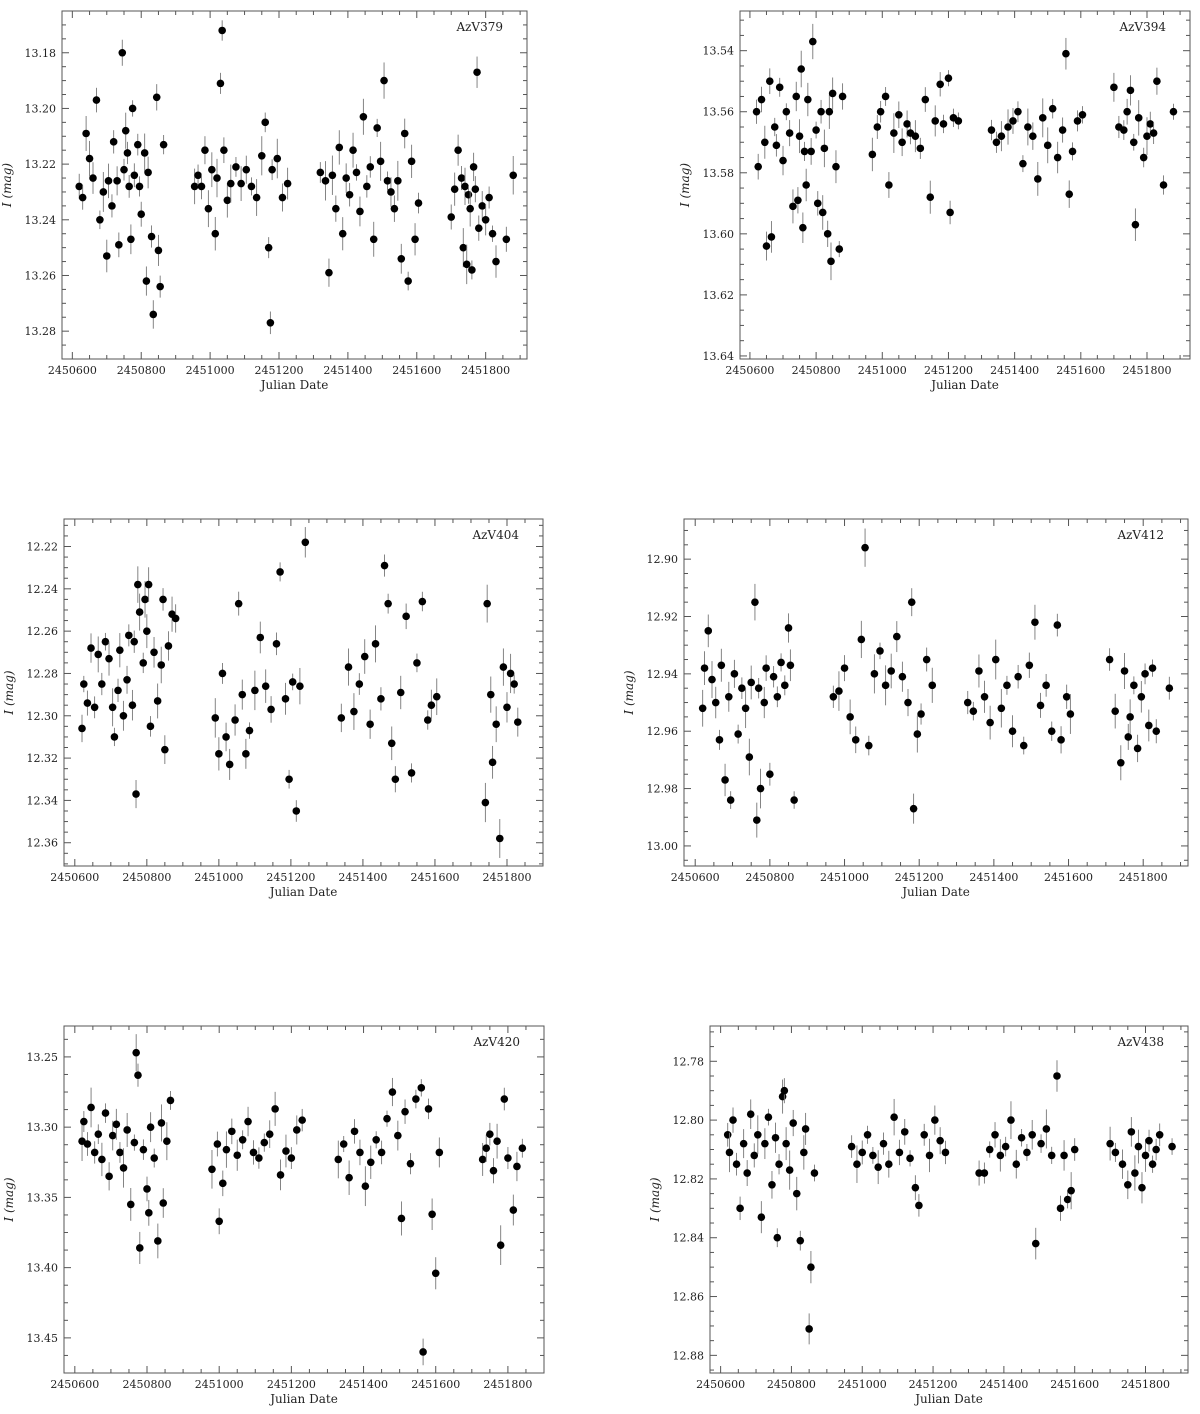 Image resolution: width=1200 pixels, height=1414 pixels. Describe the element at coordinates (219, 1384) in the screenshot. I see `x-tick-label: 2451000` at that location.